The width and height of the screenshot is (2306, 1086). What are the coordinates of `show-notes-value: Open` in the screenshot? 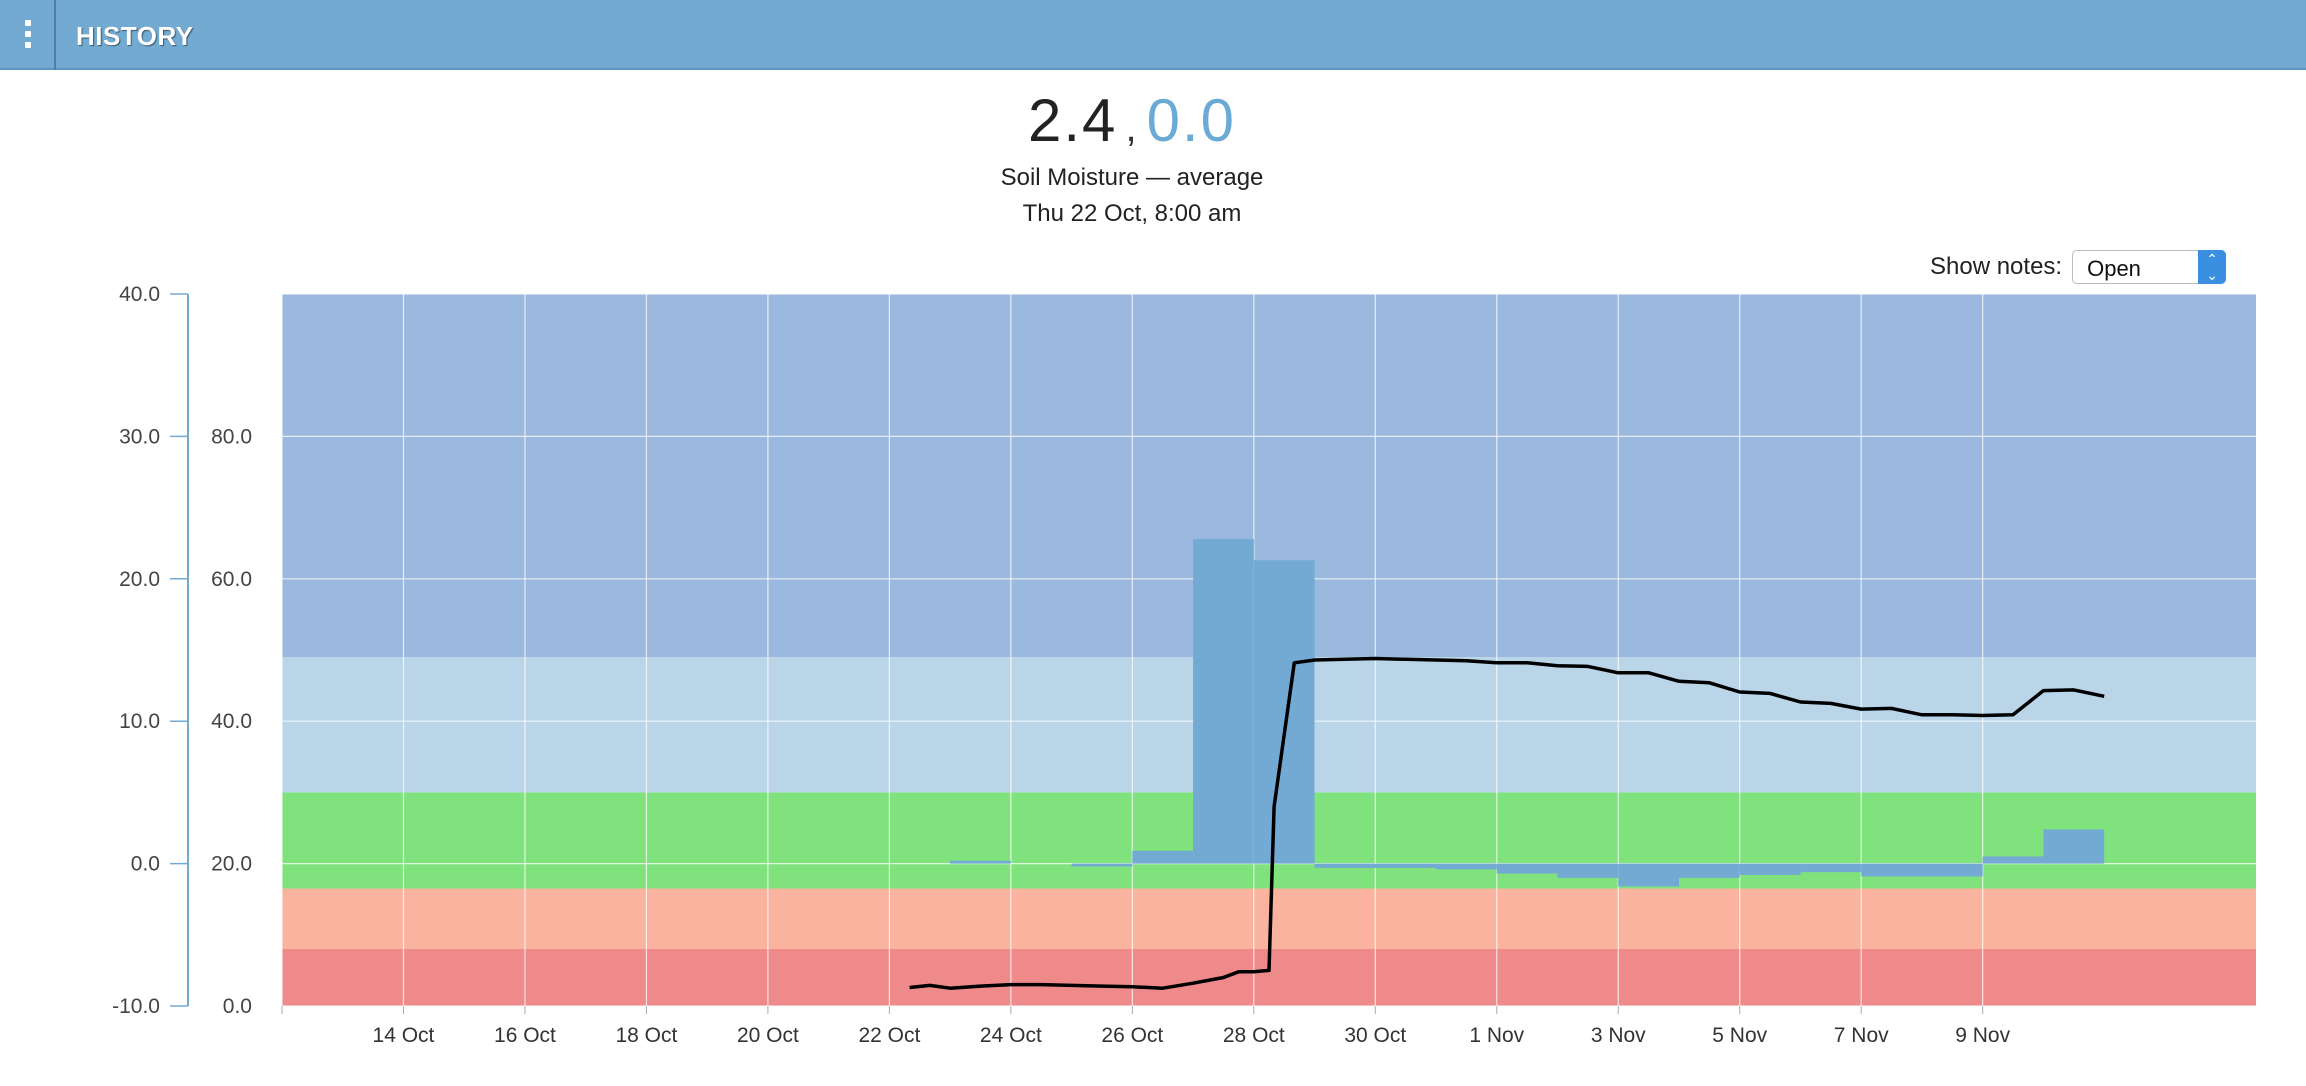 It's located at (2114, 268).